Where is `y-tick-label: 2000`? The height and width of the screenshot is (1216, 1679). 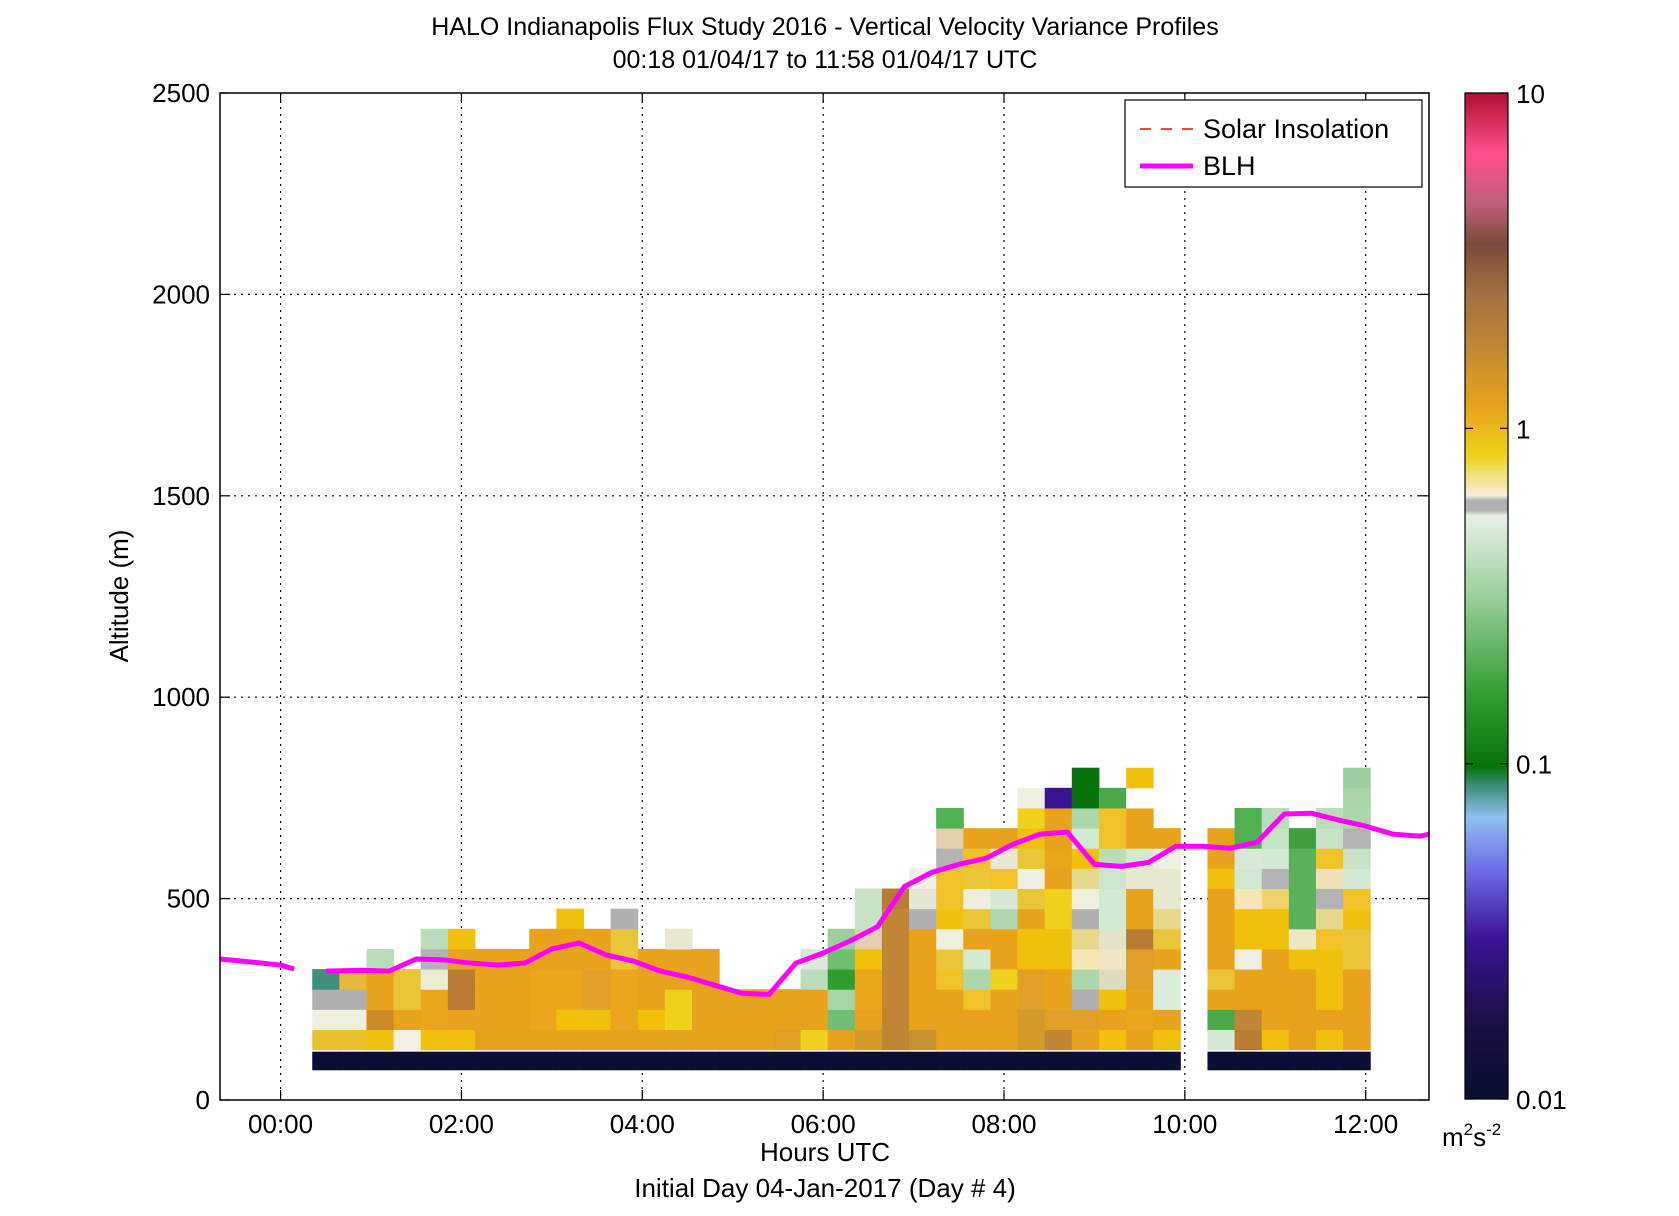
y-tick-label: 2000 is located at coordinates (181, 294).